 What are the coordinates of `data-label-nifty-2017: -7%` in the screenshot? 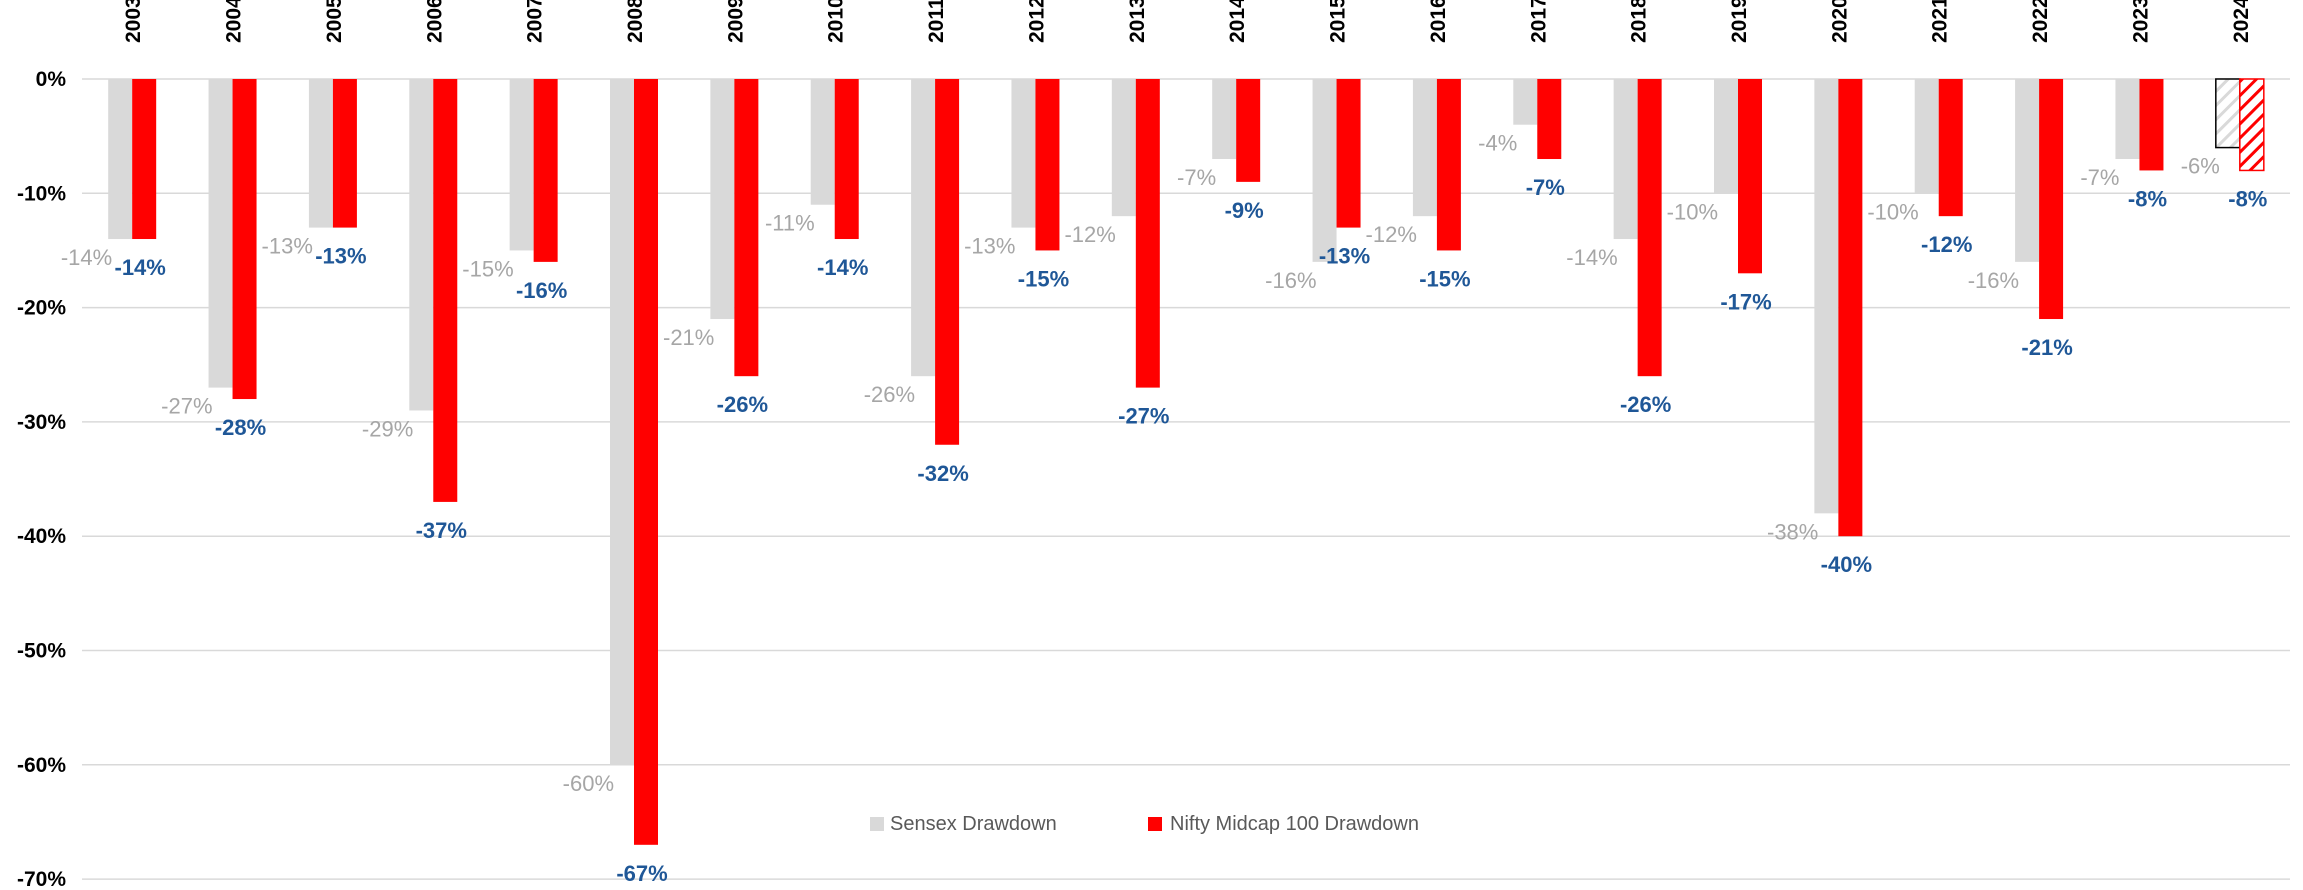 It's located at (1545, 187).